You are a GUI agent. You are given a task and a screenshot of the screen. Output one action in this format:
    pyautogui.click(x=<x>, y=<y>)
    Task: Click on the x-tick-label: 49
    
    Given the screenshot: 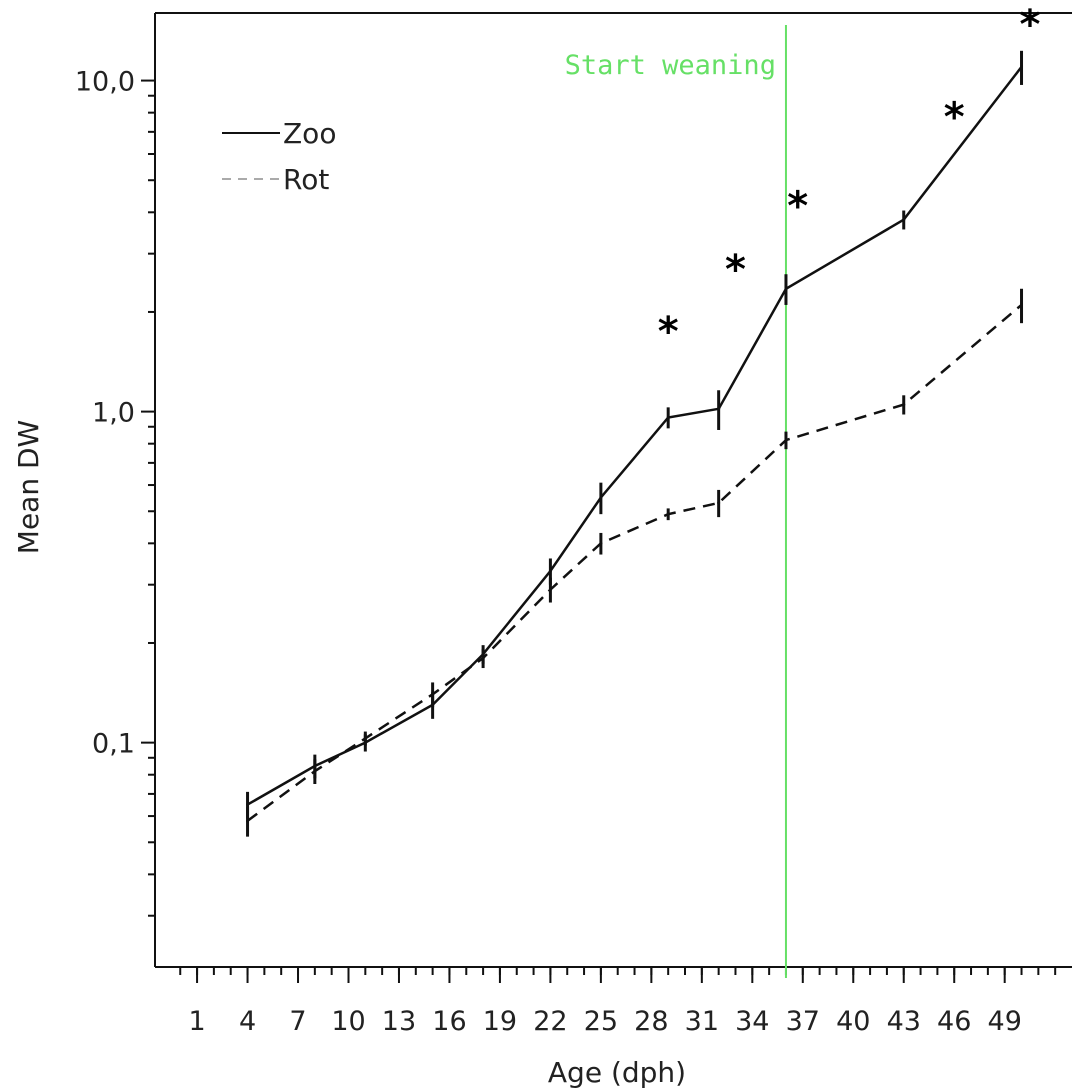 What is the action you would take?
    pyautogui.click(x=1005, y=1021)
    